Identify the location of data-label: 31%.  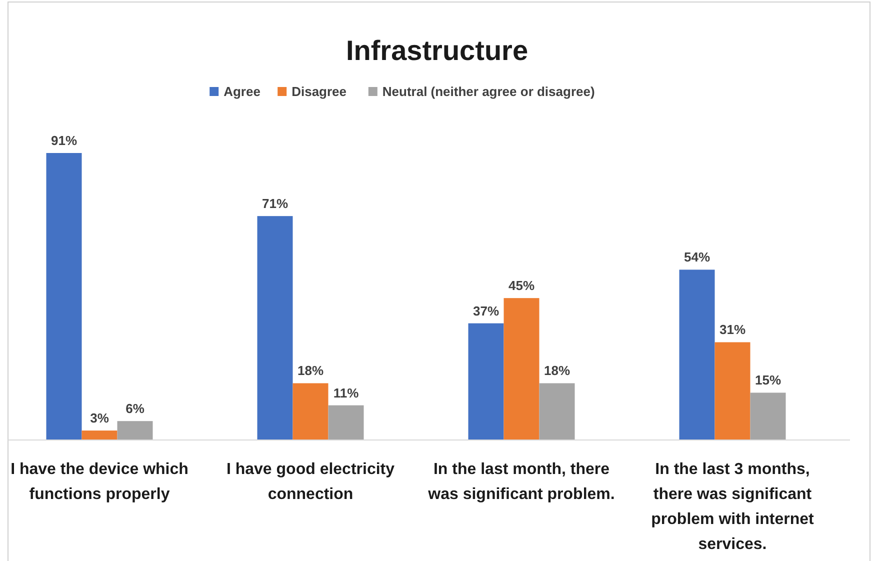
(732, 330).